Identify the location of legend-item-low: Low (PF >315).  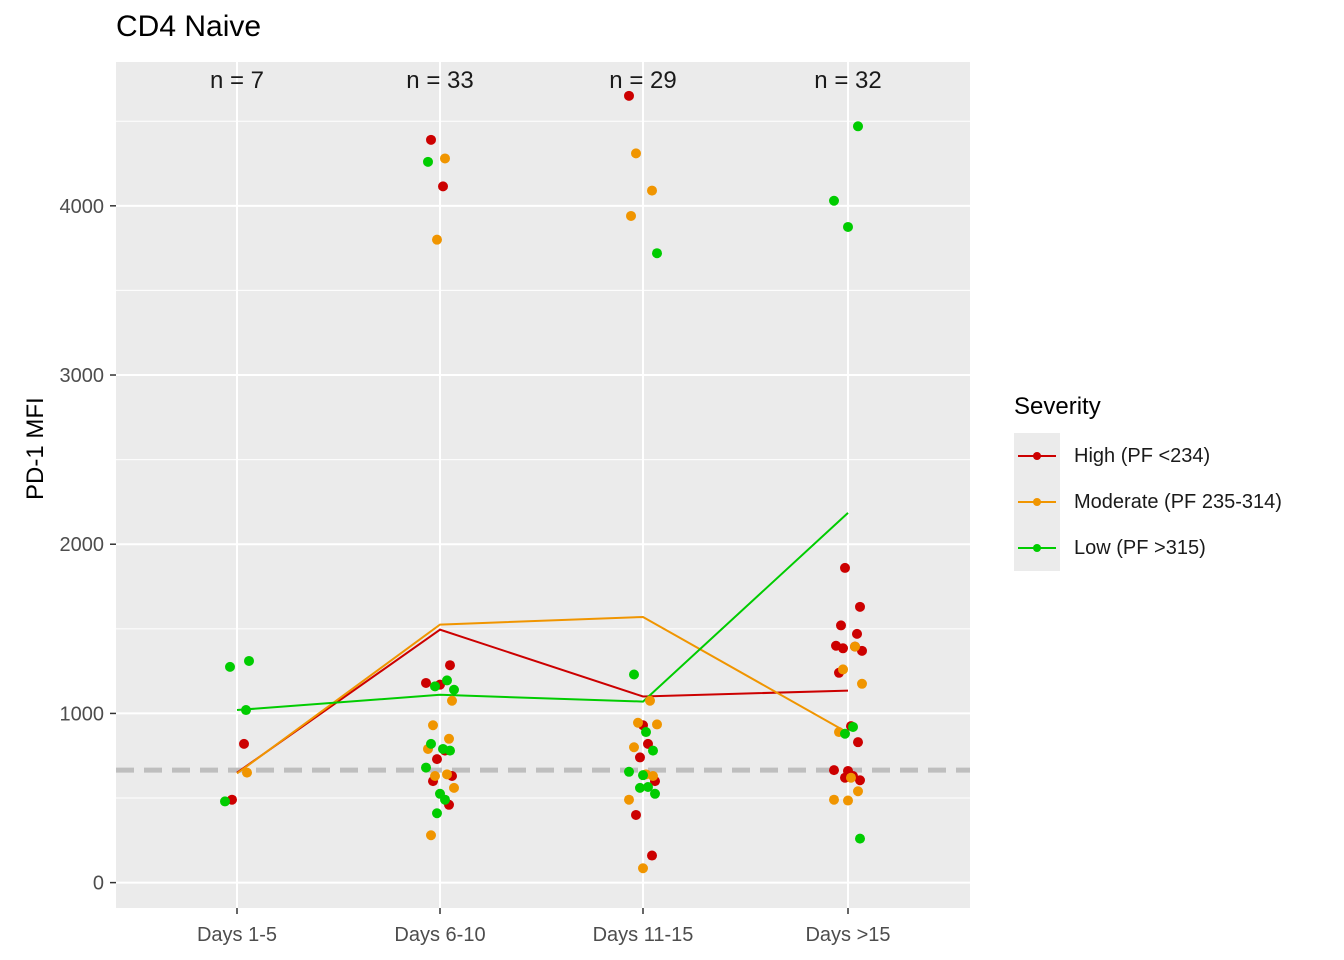
(1148, 548).